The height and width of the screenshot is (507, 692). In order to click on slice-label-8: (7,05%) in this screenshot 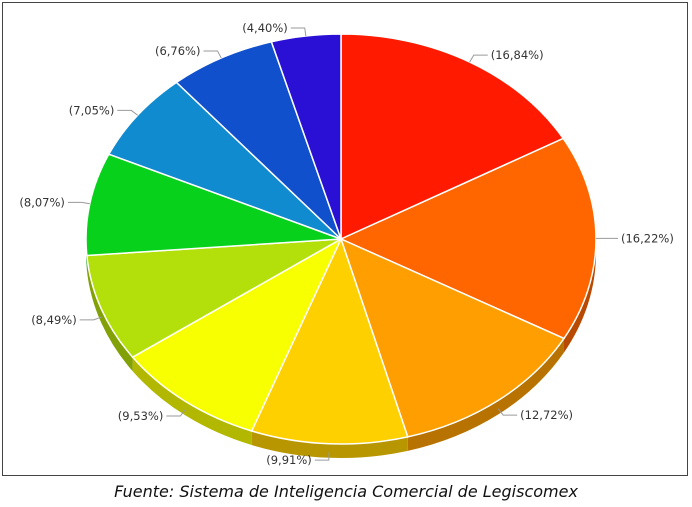, I will do `click(92, 110)`.